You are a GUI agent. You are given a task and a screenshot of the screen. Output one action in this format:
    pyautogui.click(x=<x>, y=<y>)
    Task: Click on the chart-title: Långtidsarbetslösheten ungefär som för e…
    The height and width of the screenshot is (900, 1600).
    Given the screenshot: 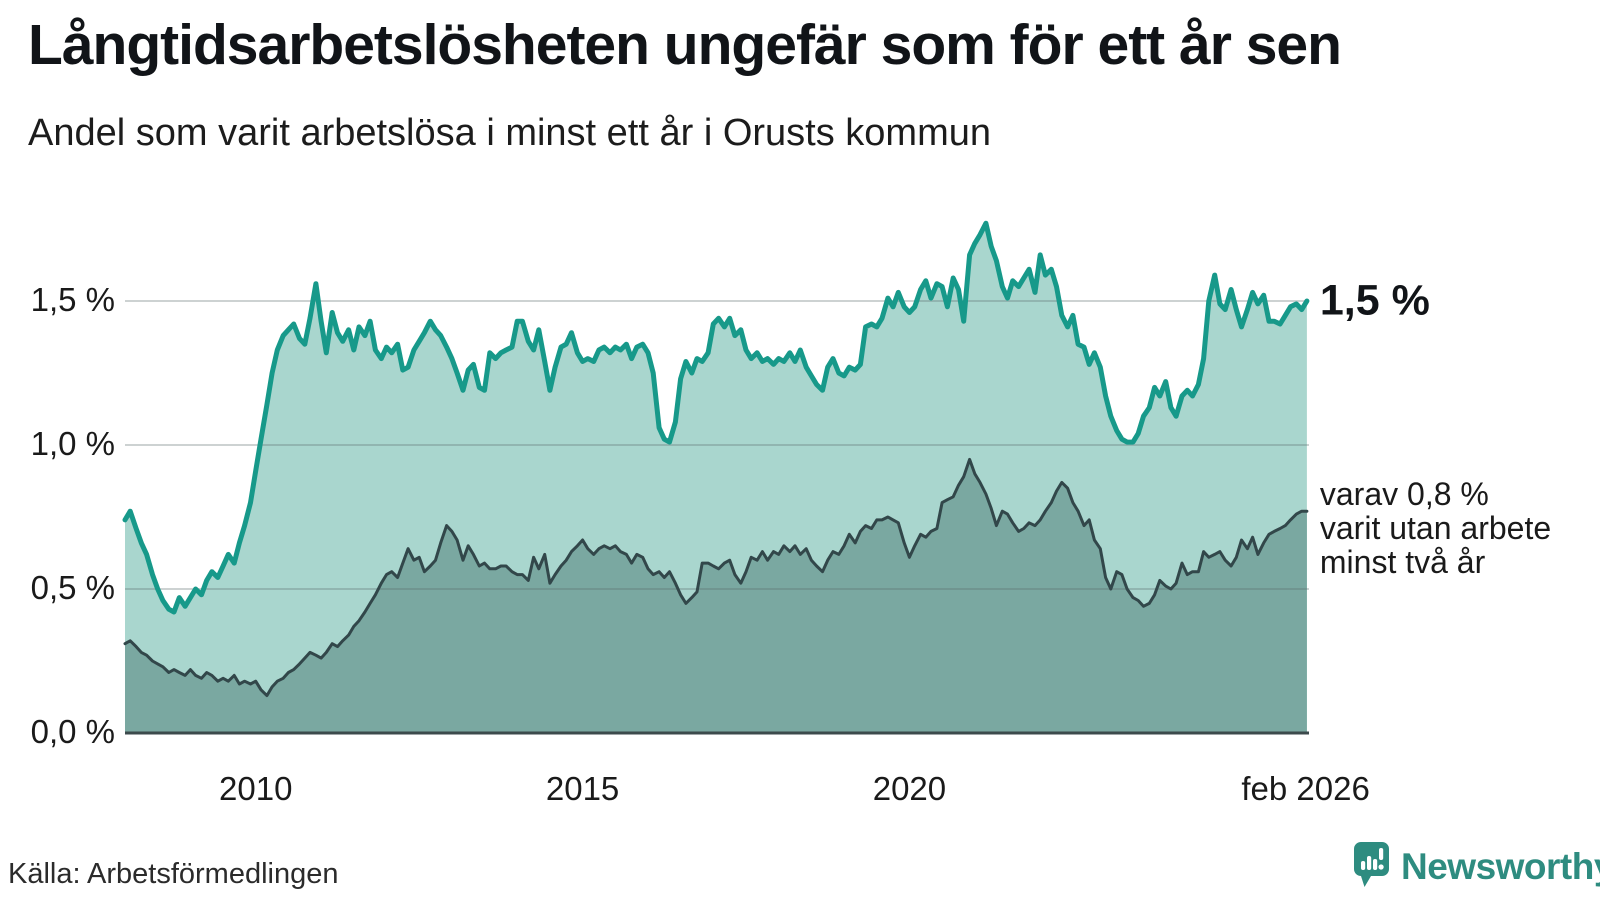 What is the action you would take?
    pyautogui.click(x=685, y=45)
    